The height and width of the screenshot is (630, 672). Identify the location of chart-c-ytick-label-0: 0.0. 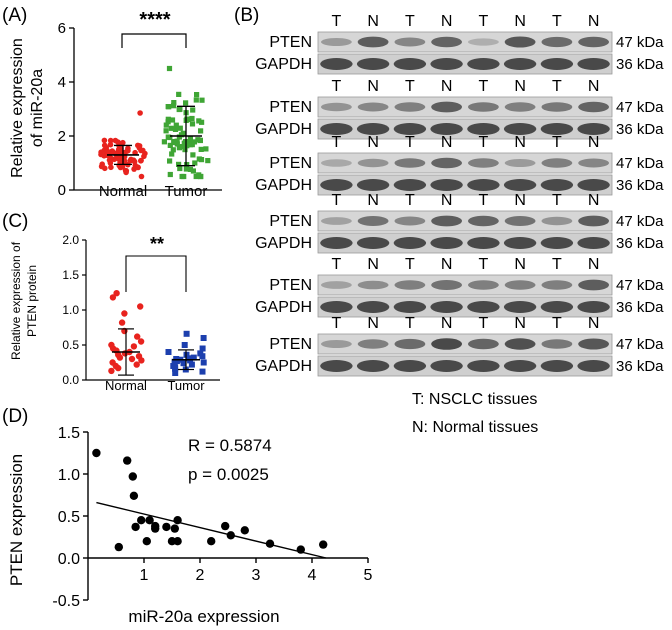
(70, 380).